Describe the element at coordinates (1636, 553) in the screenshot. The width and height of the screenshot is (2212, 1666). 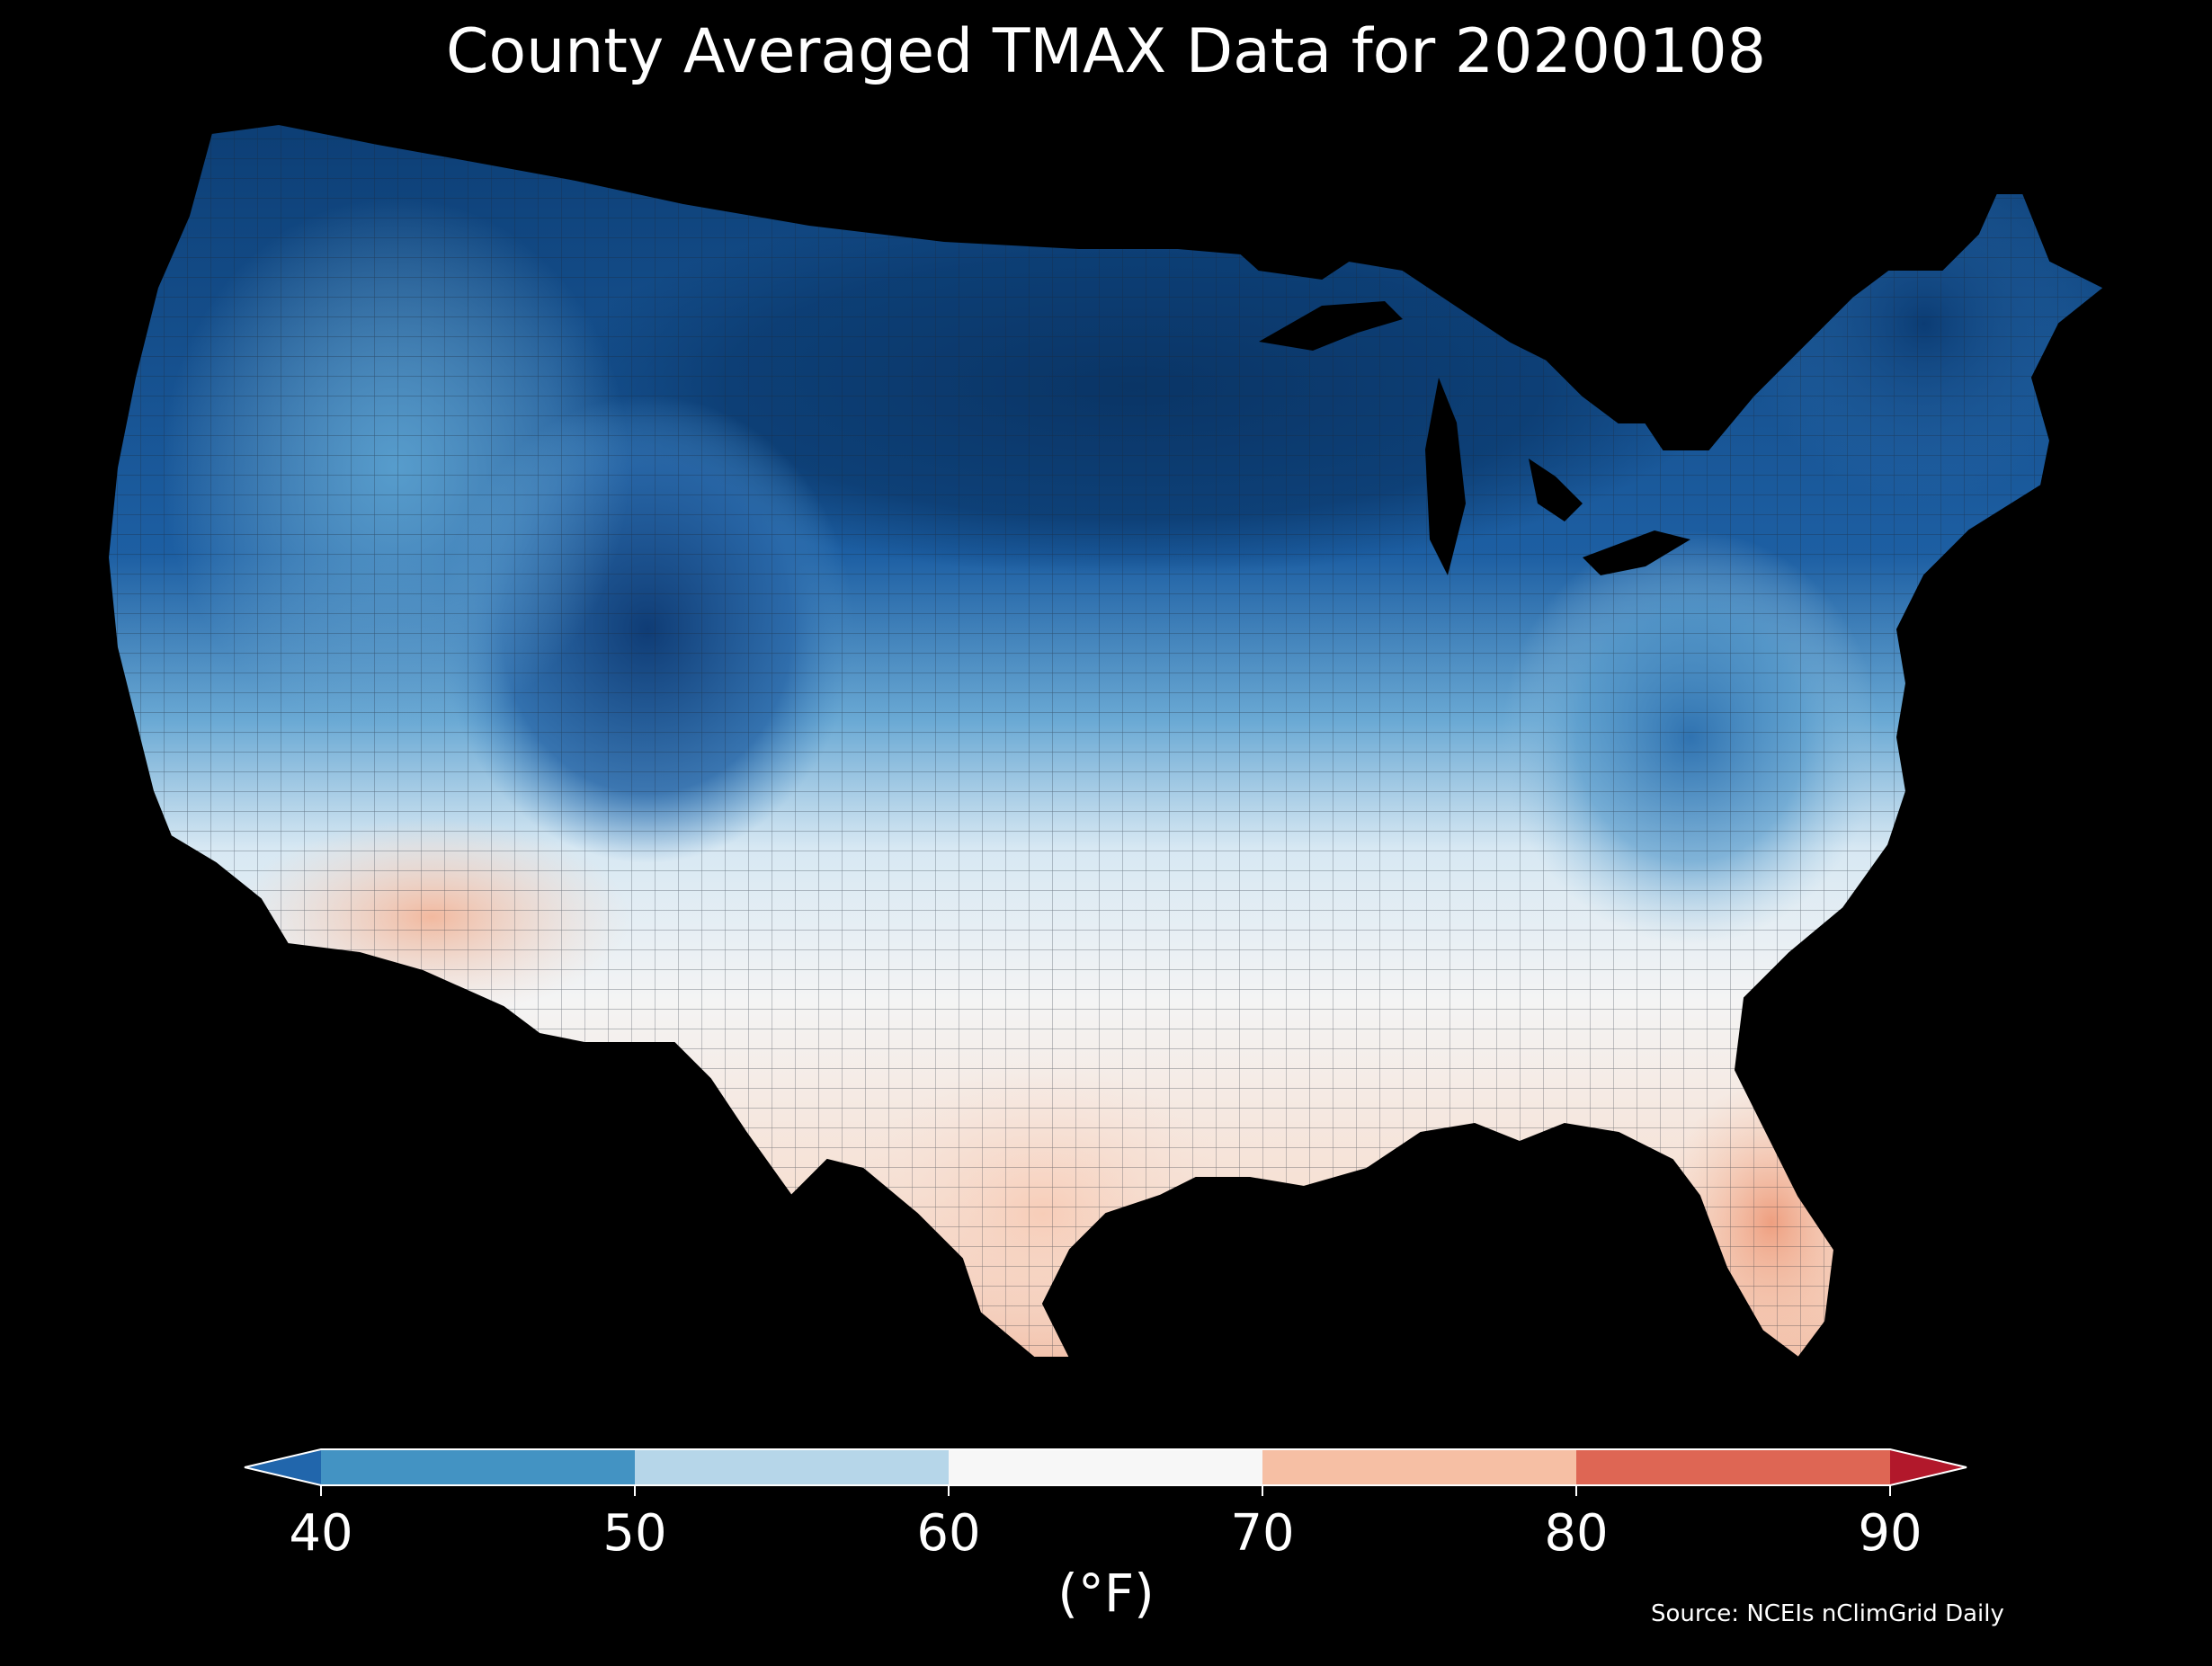
I see `lake-erie` at that location.